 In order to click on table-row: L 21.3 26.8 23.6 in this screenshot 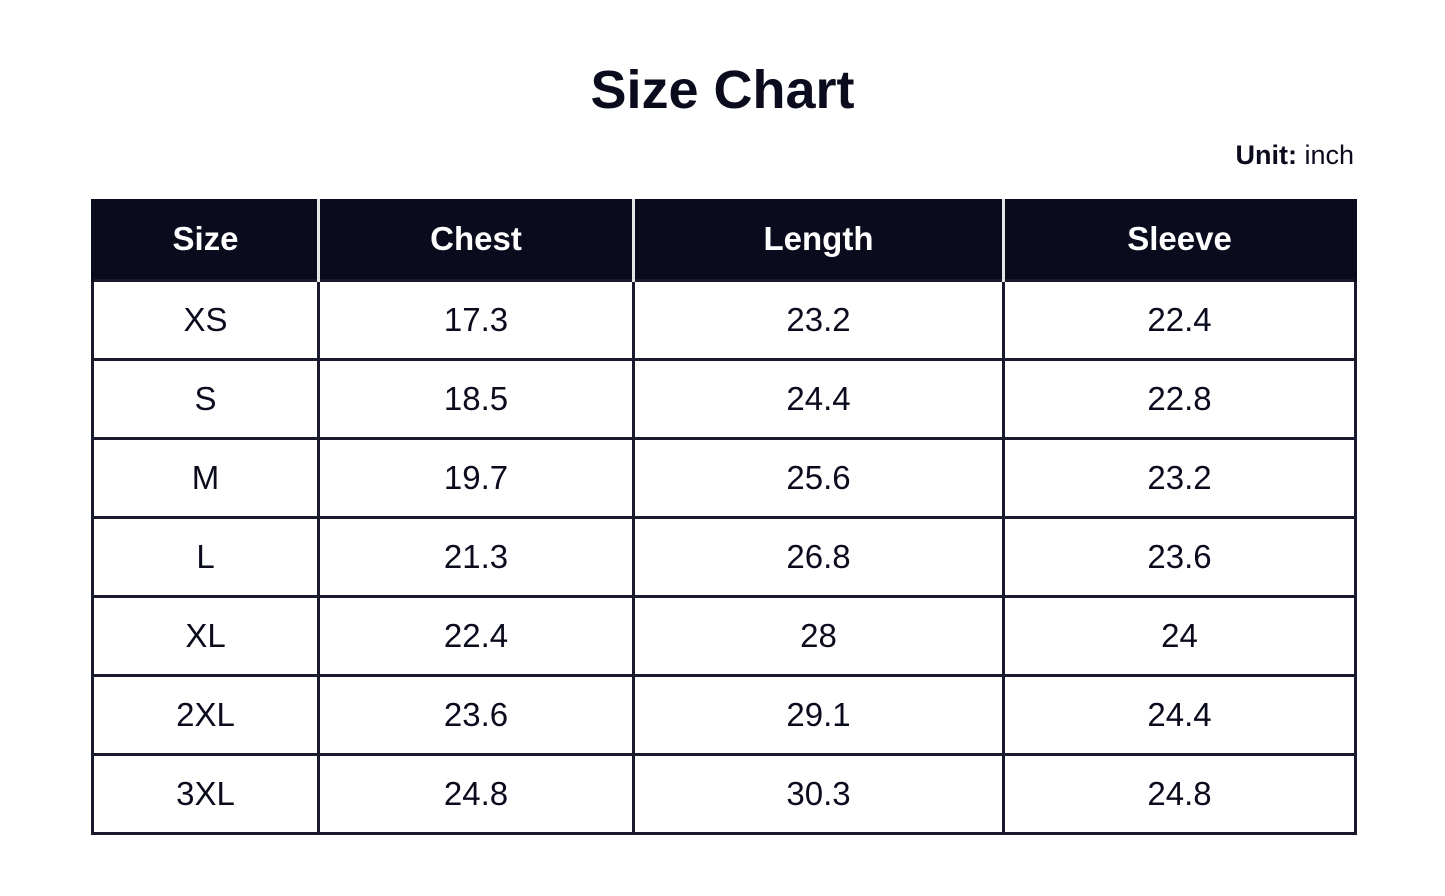, I will do `click(724, 557)`.